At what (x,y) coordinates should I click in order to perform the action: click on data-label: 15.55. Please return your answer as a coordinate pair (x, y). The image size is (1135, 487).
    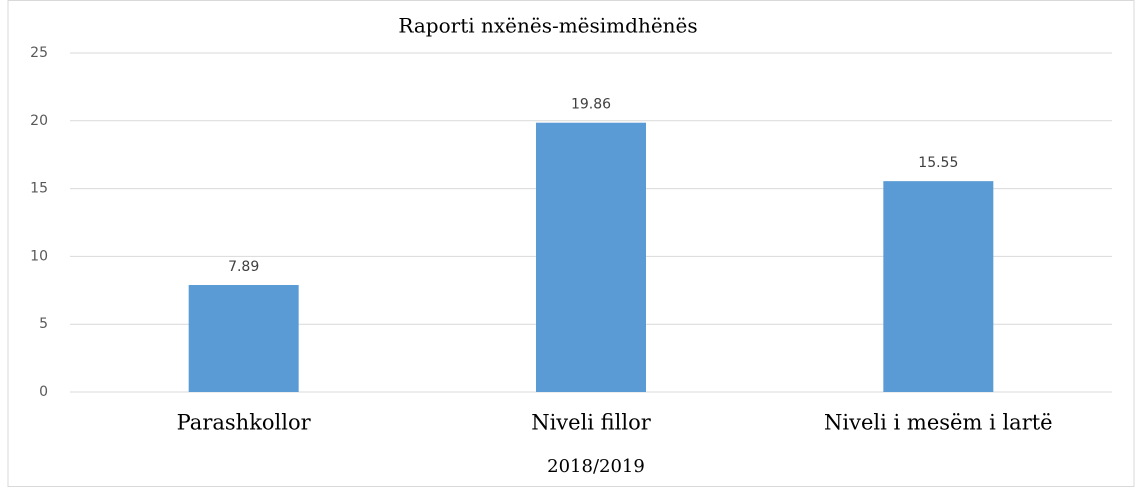
    Looking at the image, I should click on (938, 163).